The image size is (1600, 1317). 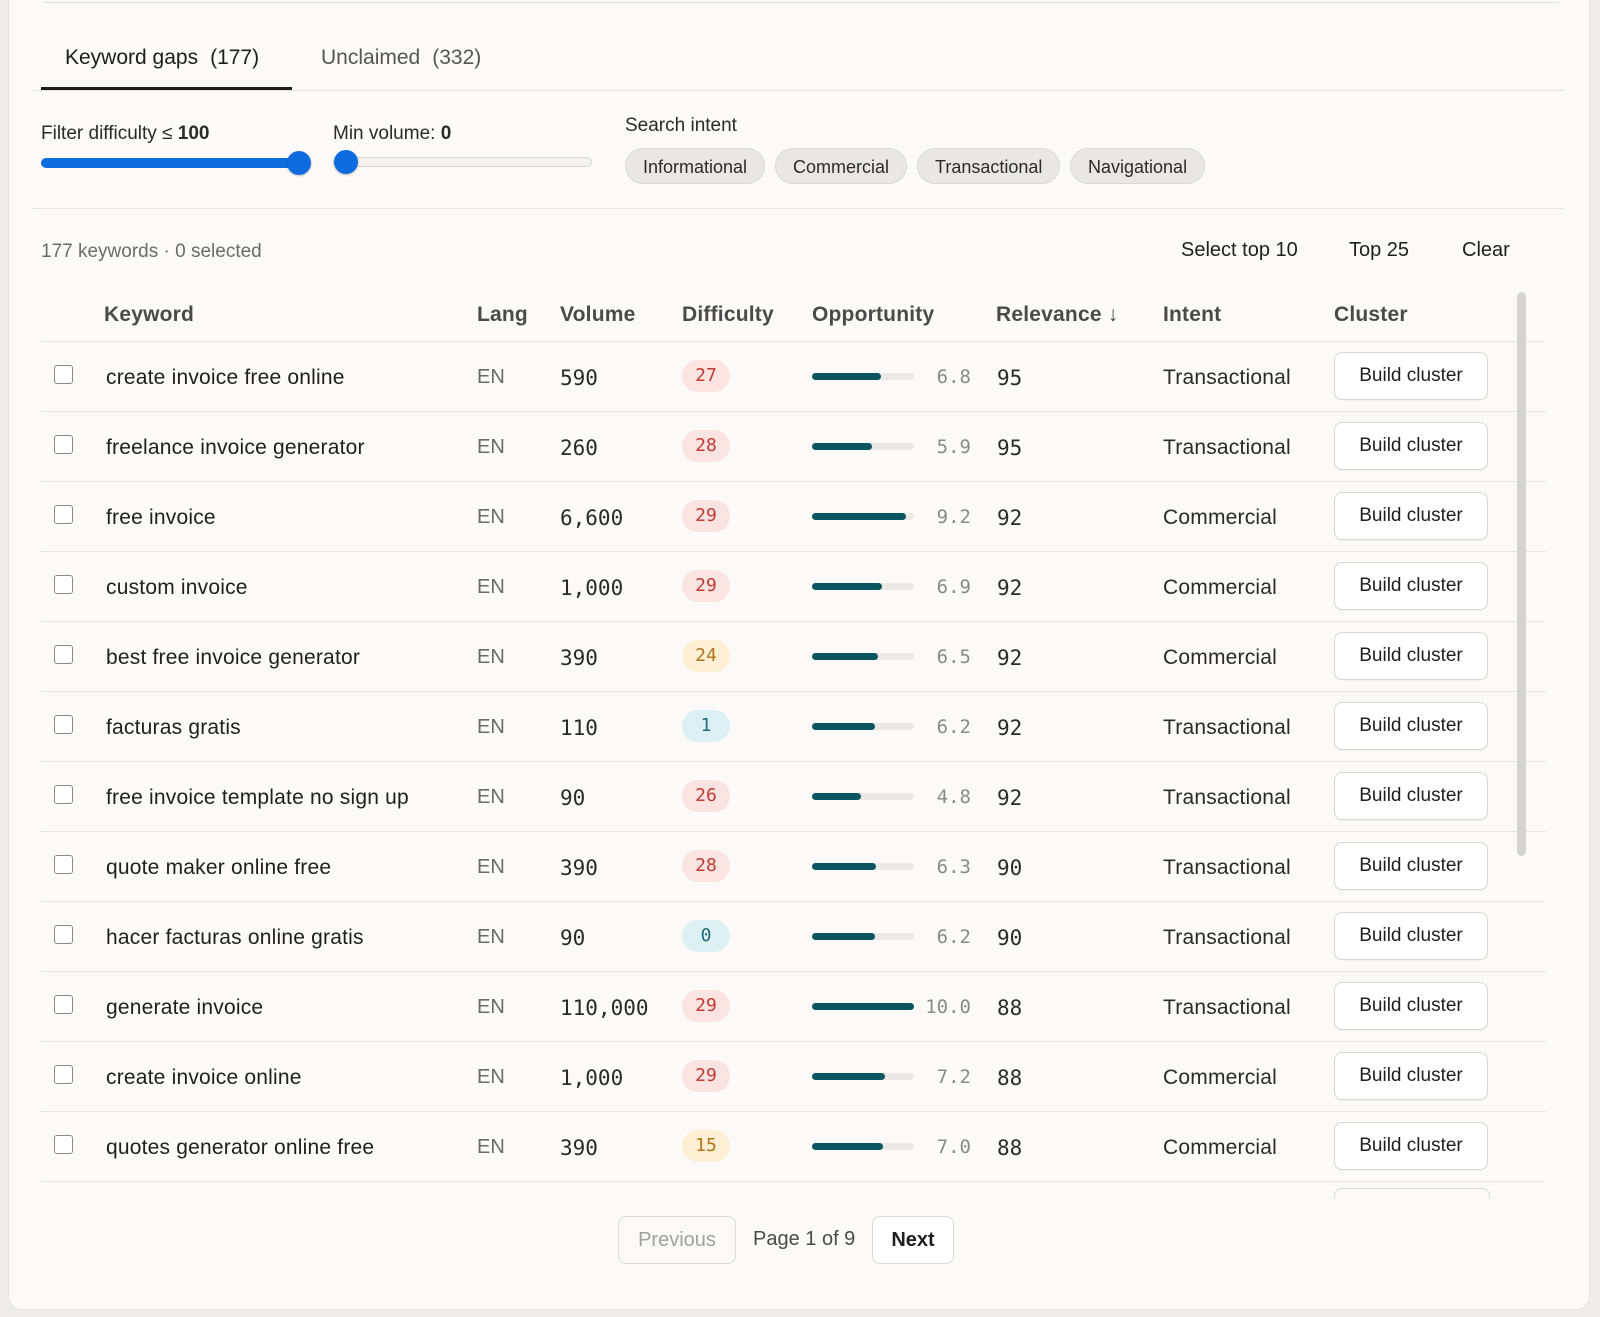 What do you see at coordinates (1521, 574) in the screenshot?
I see `table-scrollbar` at bounding box center [1521, 574].